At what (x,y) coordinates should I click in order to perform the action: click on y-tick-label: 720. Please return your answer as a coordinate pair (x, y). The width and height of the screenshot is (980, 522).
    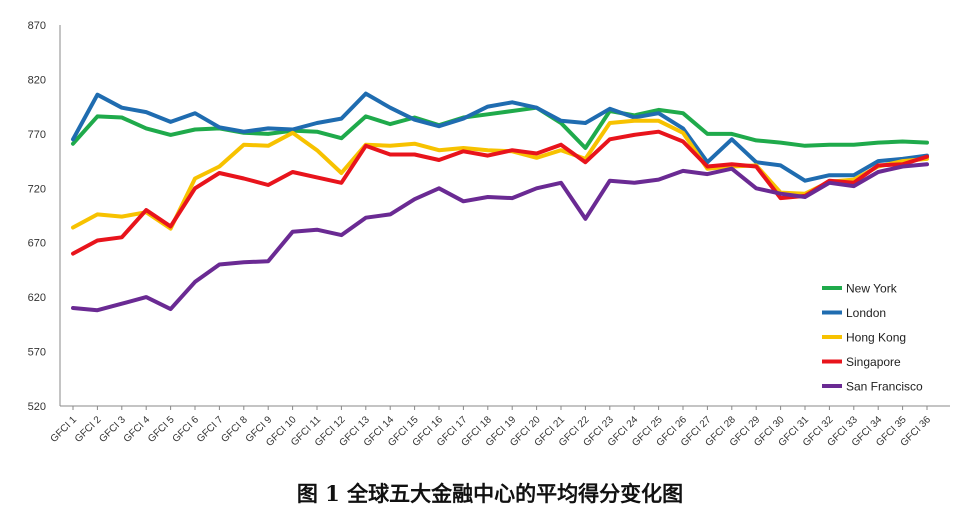
    Looking at the image, I should click on (37, 189).